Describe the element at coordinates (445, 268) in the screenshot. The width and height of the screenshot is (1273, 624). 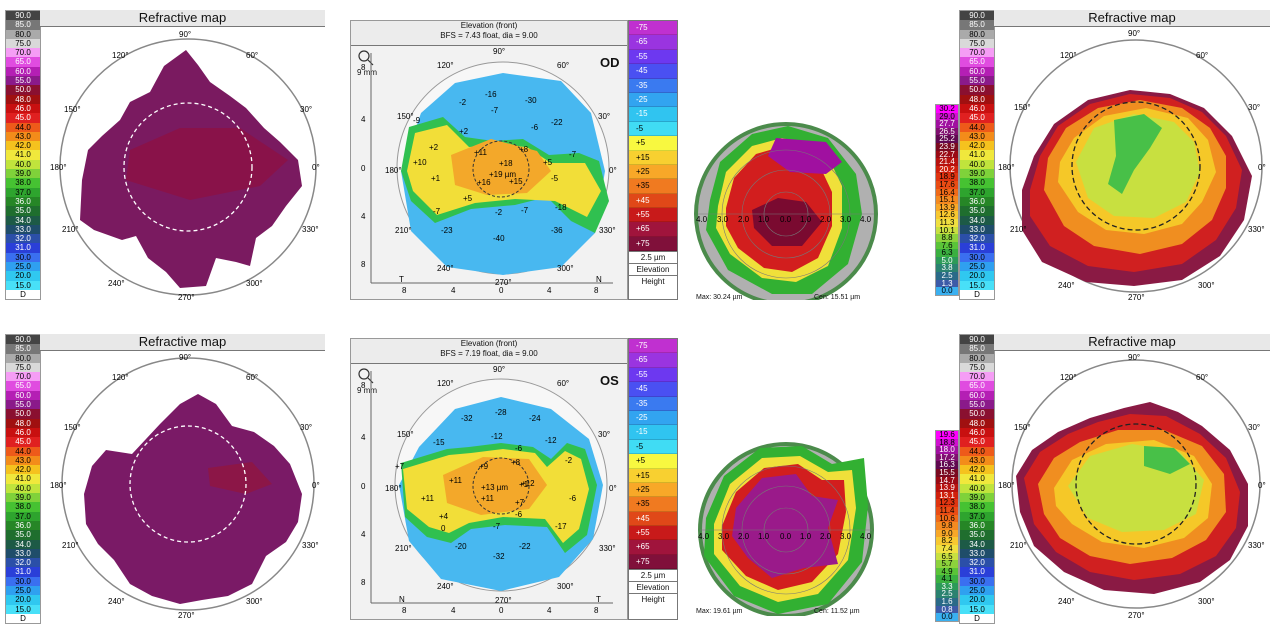
I see `elevation-angle: 240°` at that location.